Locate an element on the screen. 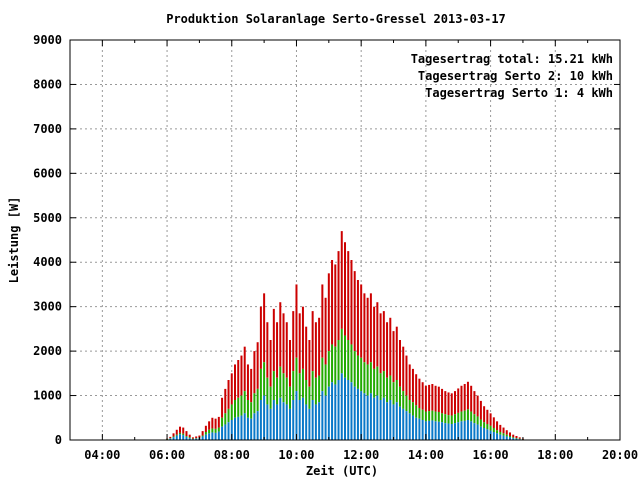  x-axis-label: Zeit (UTC) is located at coordinates (342, 471).